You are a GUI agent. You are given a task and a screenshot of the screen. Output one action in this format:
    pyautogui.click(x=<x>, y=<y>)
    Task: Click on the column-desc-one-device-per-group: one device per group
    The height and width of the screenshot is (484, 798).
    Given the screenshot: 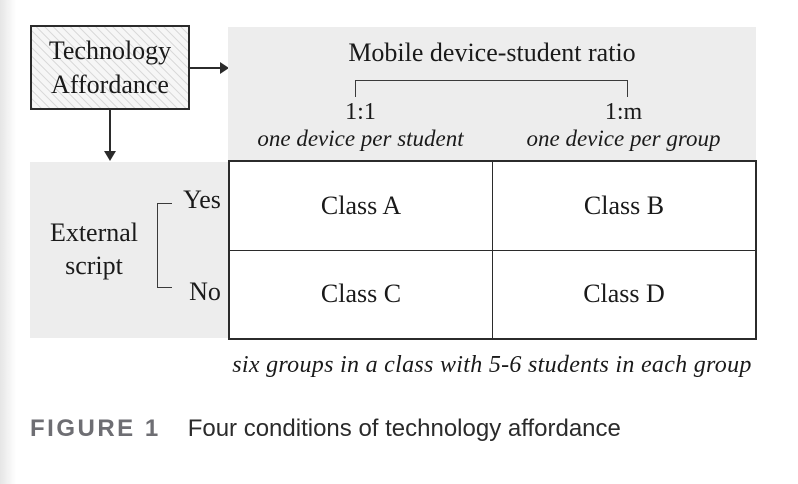 What is the action you would take?
    pyautogui.click(x=623, y=138)
    